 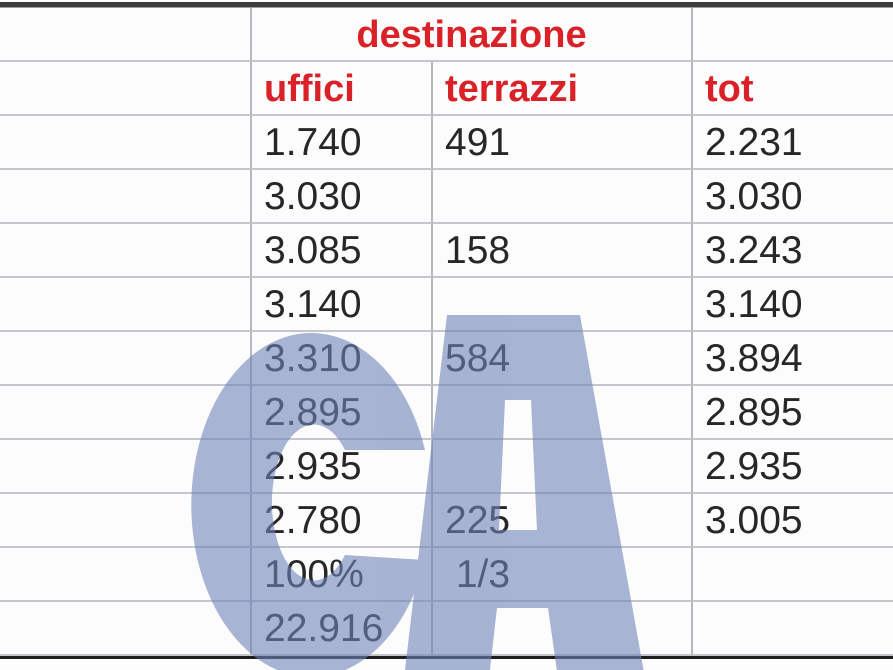 I want to click on header-terrazzi: terrazzi, so click(x=563, y=89).